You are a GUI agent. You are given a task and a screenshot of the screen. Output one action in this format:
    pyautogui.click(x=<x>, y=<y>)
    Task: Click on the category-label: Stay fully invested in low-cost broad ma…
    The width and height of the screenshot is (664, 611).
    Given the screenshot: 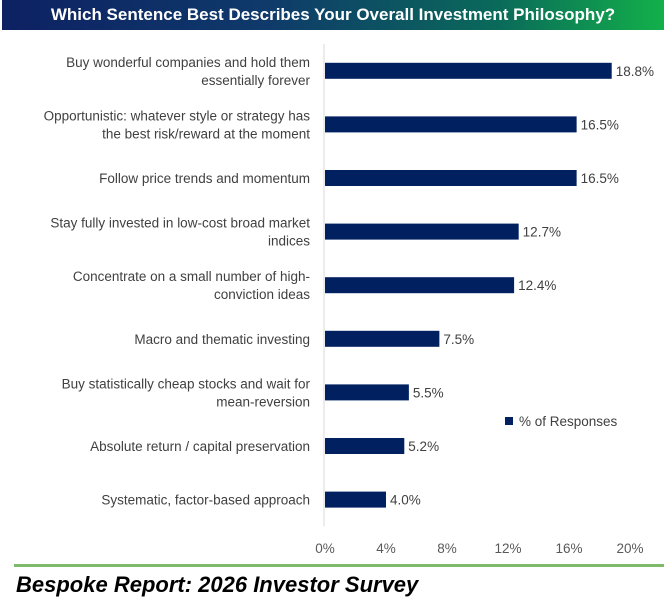 What is the action you would take?
    pyautogui.click(x=180, y=232)
    